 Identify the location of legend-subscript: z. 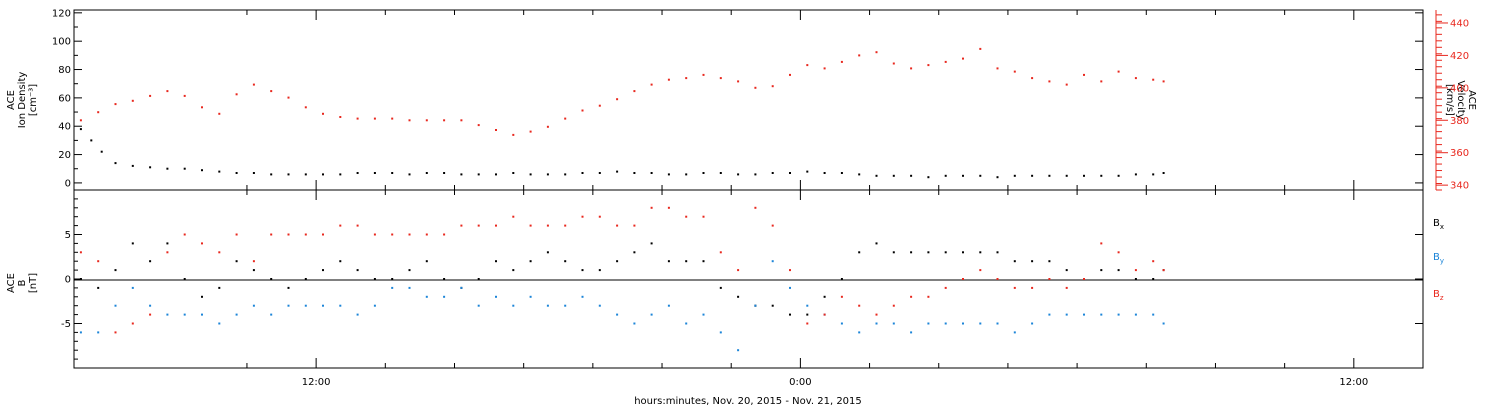
(1442, 298).